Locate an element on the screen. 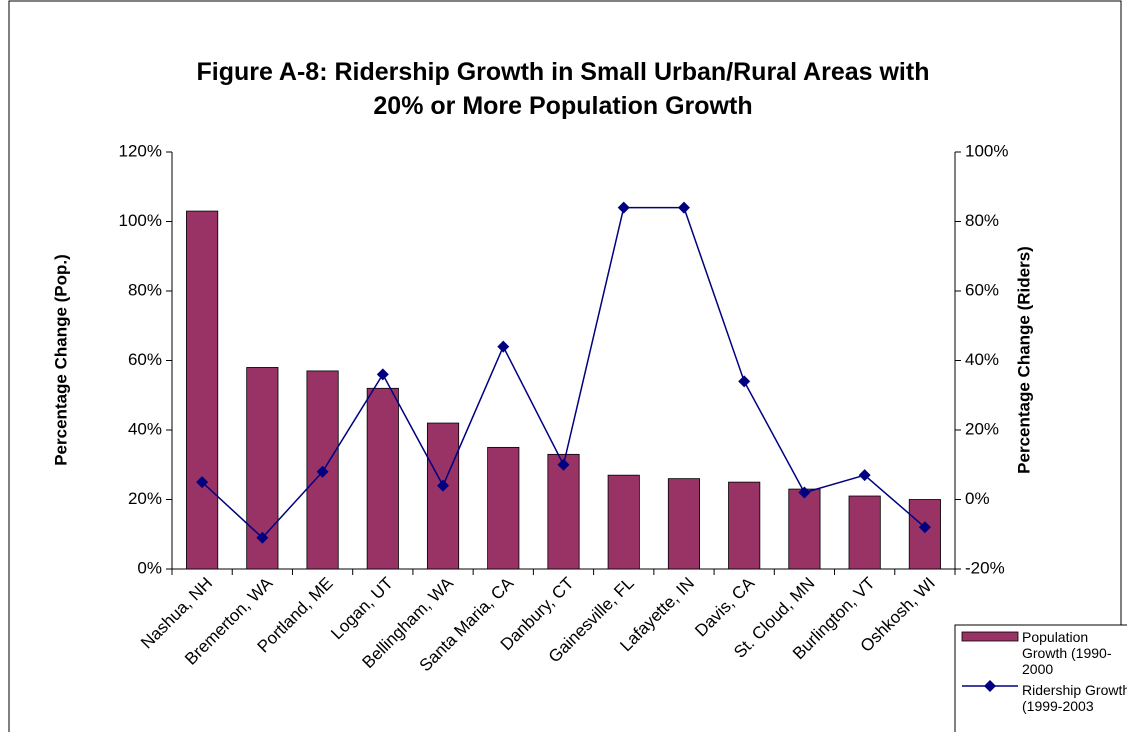 The height and width of the screenshot is (732, 1127). y-tick-label: 80% is located at coordinates (145, 289).